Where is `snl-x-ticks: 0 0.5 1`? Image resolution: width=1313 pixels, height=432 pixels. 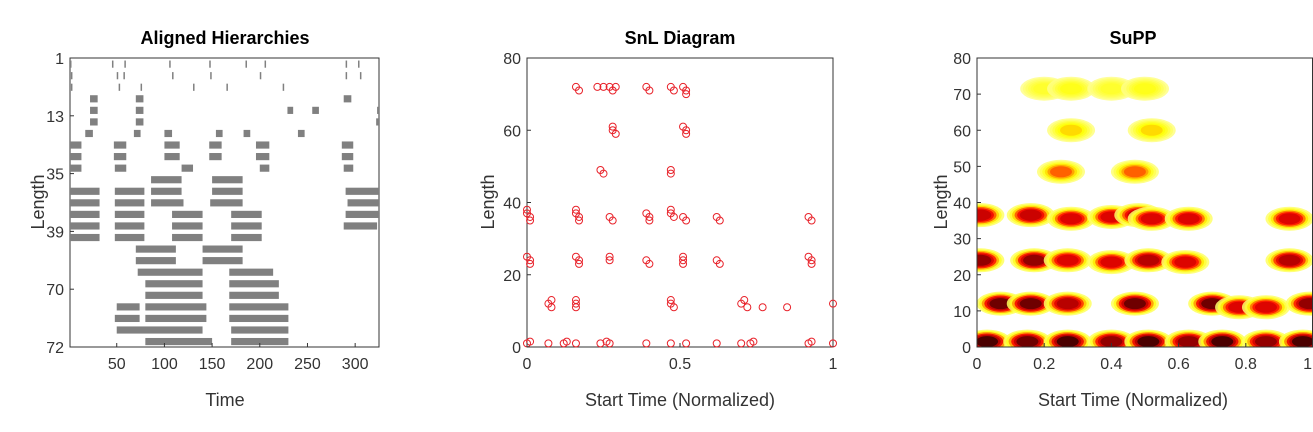
snl-x-ticks: 0 0.5 1 is located at coordinates (680, 358).